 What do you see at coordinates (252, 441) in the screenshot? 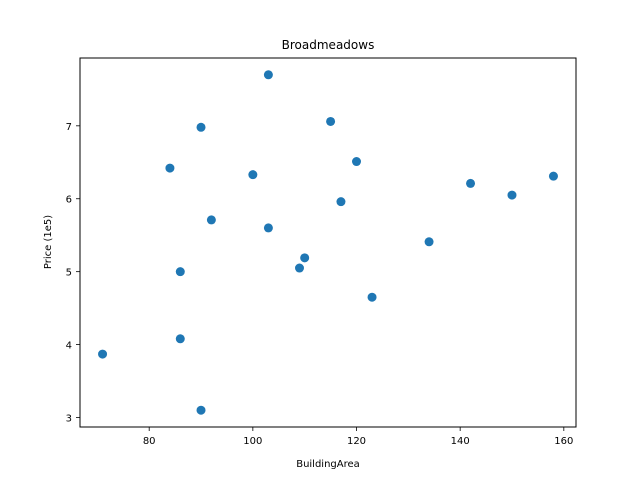
I see `x-tick-label-1: 100` at bounding box center [252, 441].